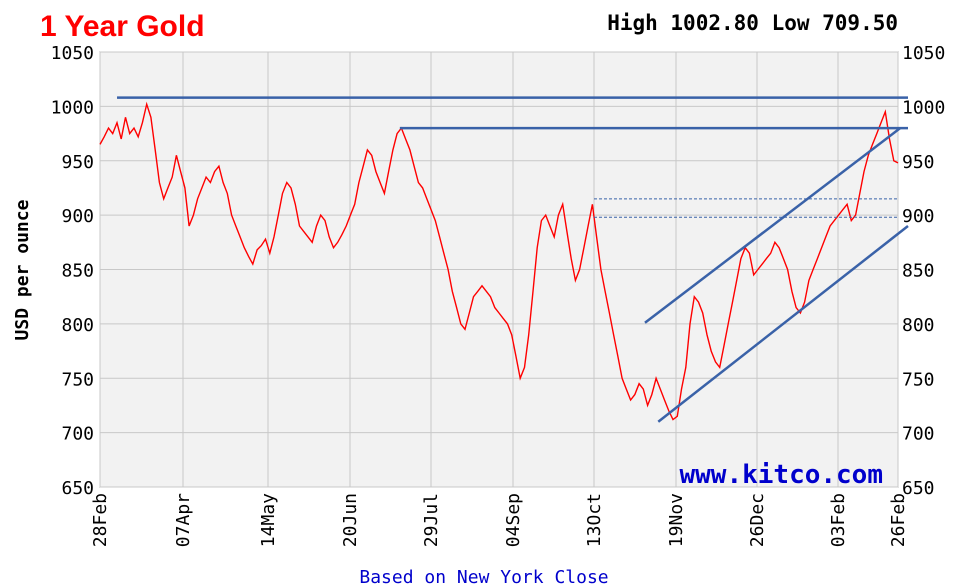 Image resolution: width=962 pixels, height=586 pixels. I want to click on y-tick-label-left: 850, so click(77, 271).